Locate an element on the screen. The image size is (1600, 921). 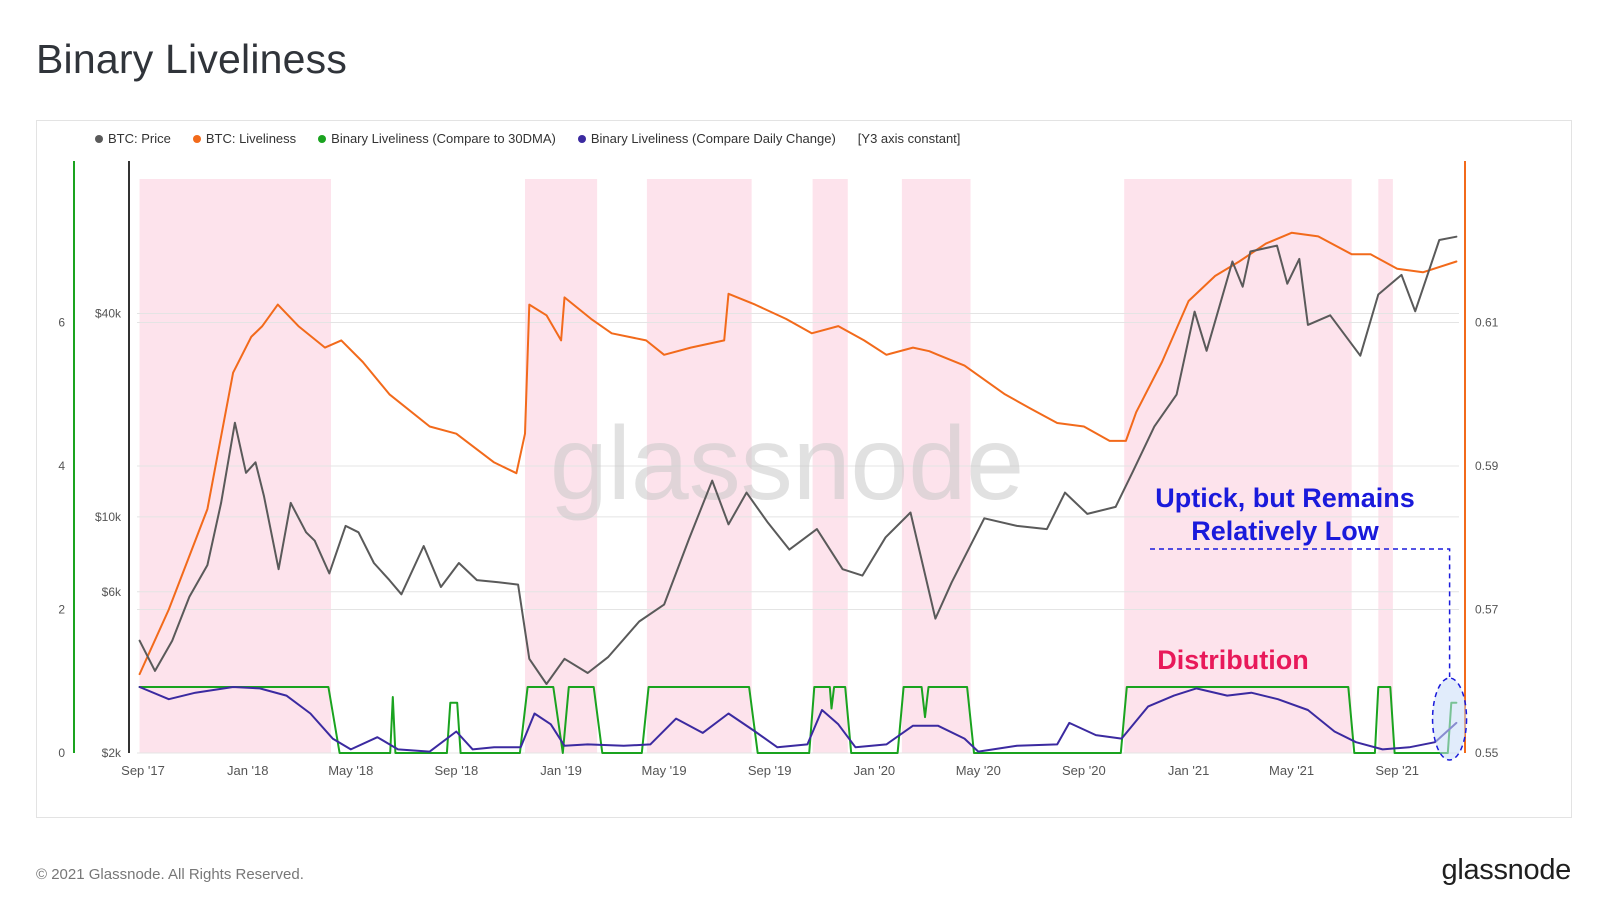
copyright: © 2021 Glassnode. All Rights Reserved. is located at coordinates (170, 874).